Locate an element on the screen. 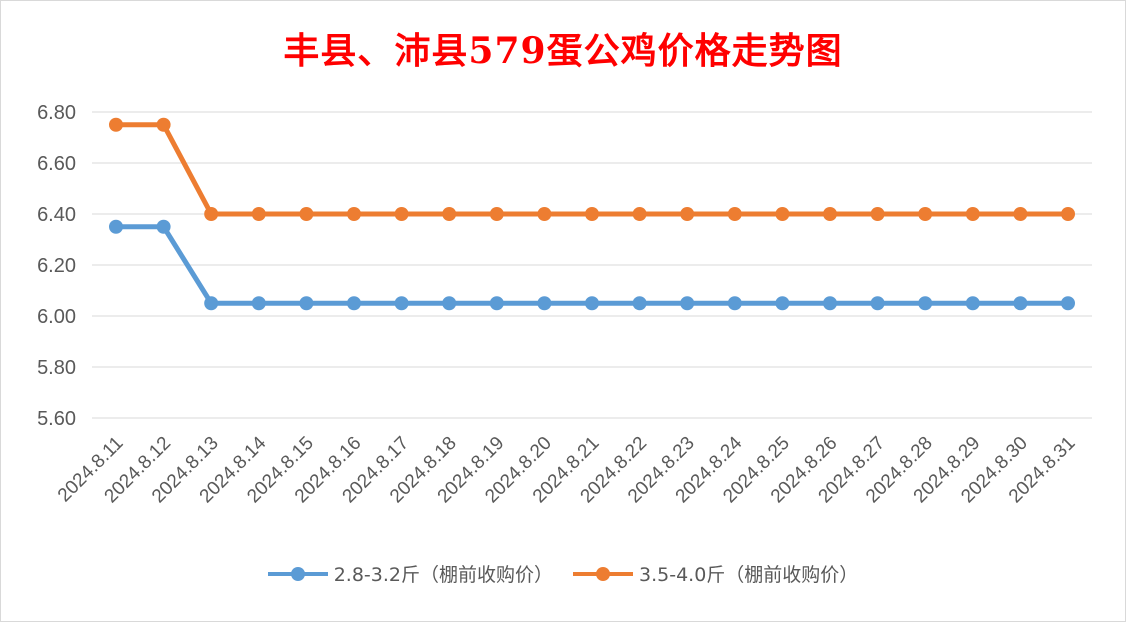 Image resolution: width=1126 pixels, height=622 pixels. y-tick-label: 6.20 is located at coordinates (56, 266).